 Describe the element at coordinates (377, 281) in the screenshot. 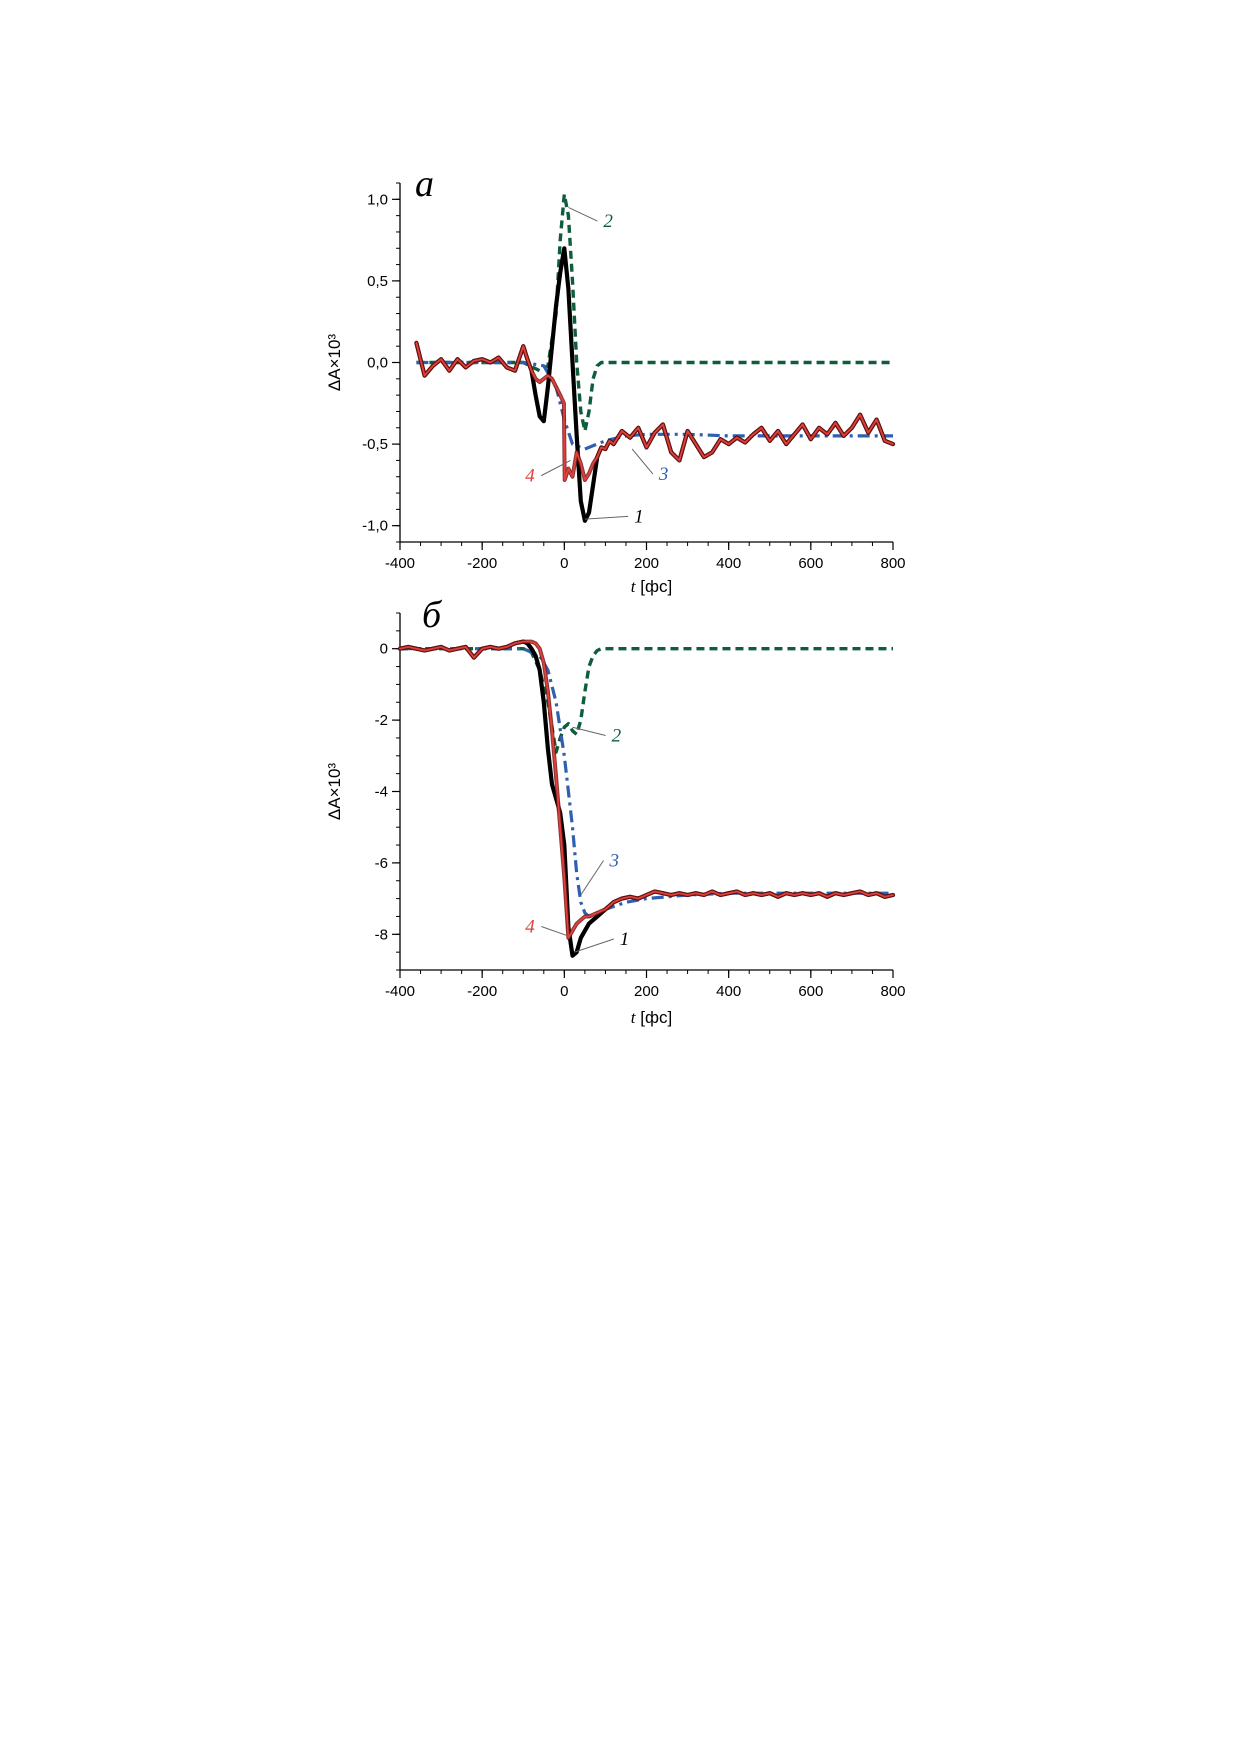

I see `y-tick-label: 0,5` at that location.